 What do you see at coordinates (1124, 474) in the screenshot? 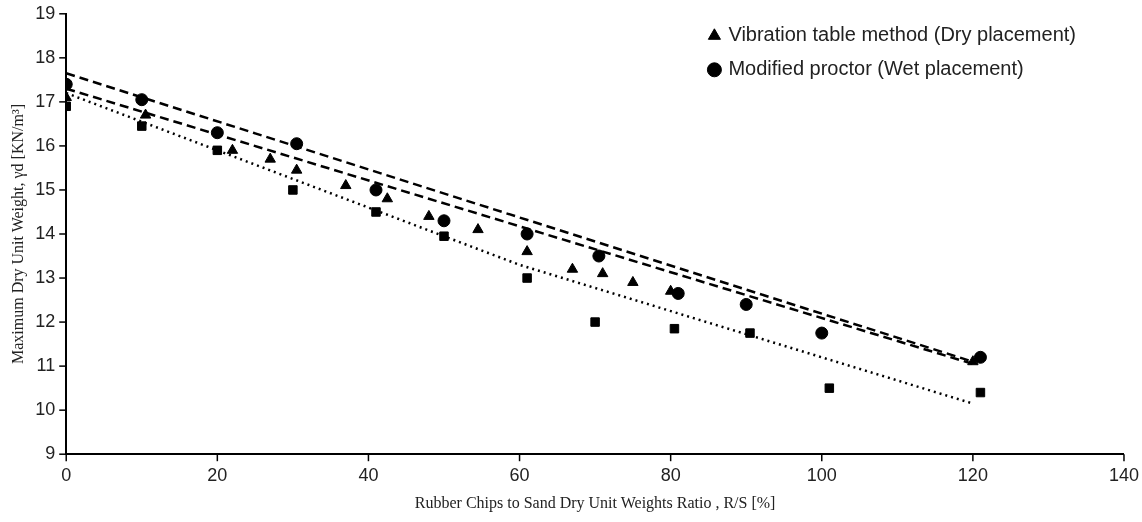
I see `x-tick-label: 140` at bounding box center [1124, 474].